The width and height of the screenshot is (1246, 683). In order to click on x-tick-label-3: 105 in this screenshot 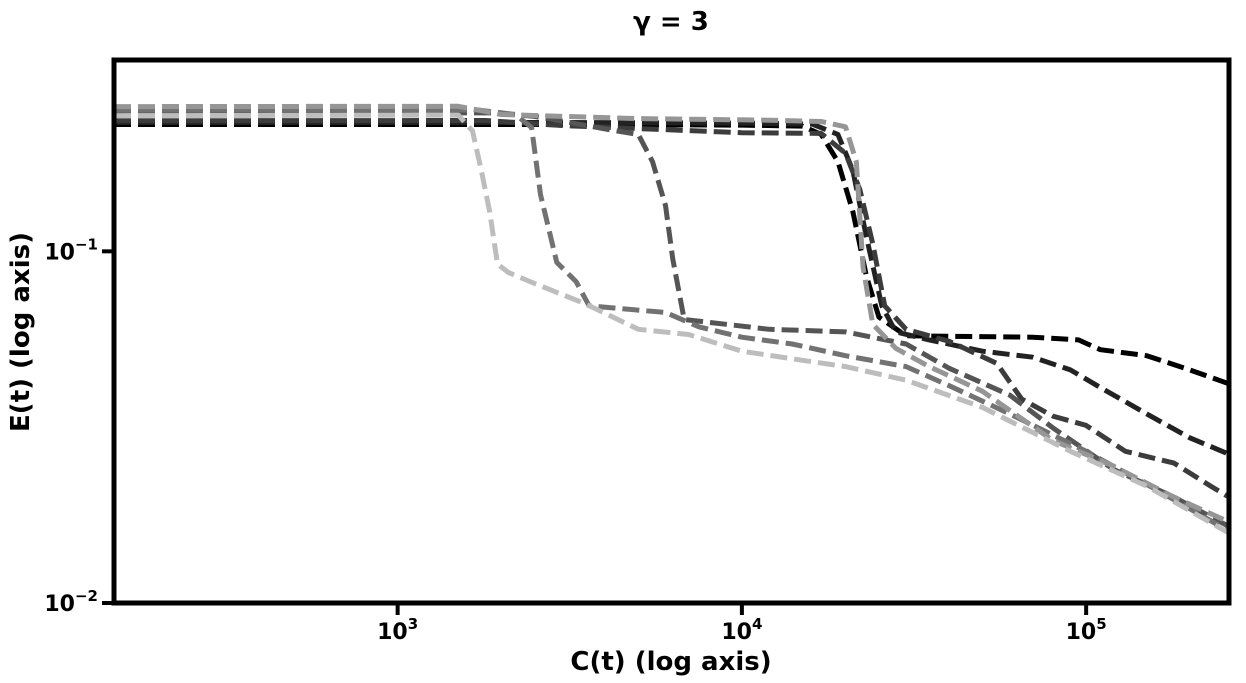, I will do `click(1086, 630)`.